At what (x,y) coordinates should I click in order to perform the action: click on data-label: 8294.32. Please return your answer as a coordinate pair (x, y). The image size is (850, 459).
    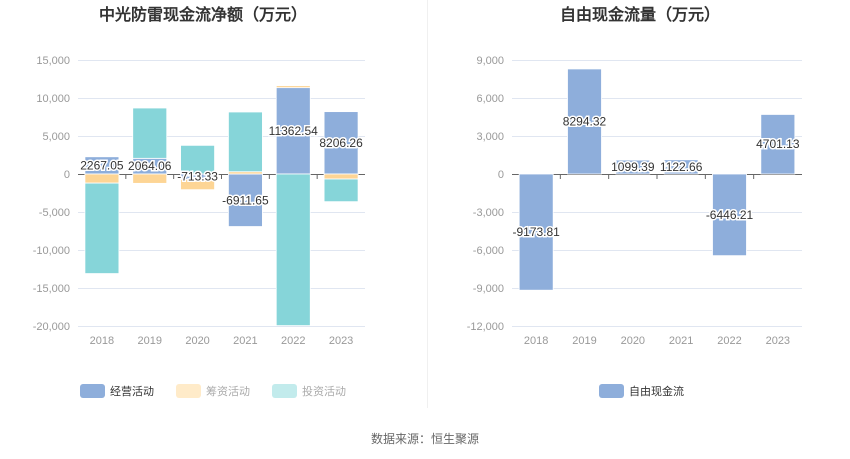
    Looking at the image, I should click on (585, 121).